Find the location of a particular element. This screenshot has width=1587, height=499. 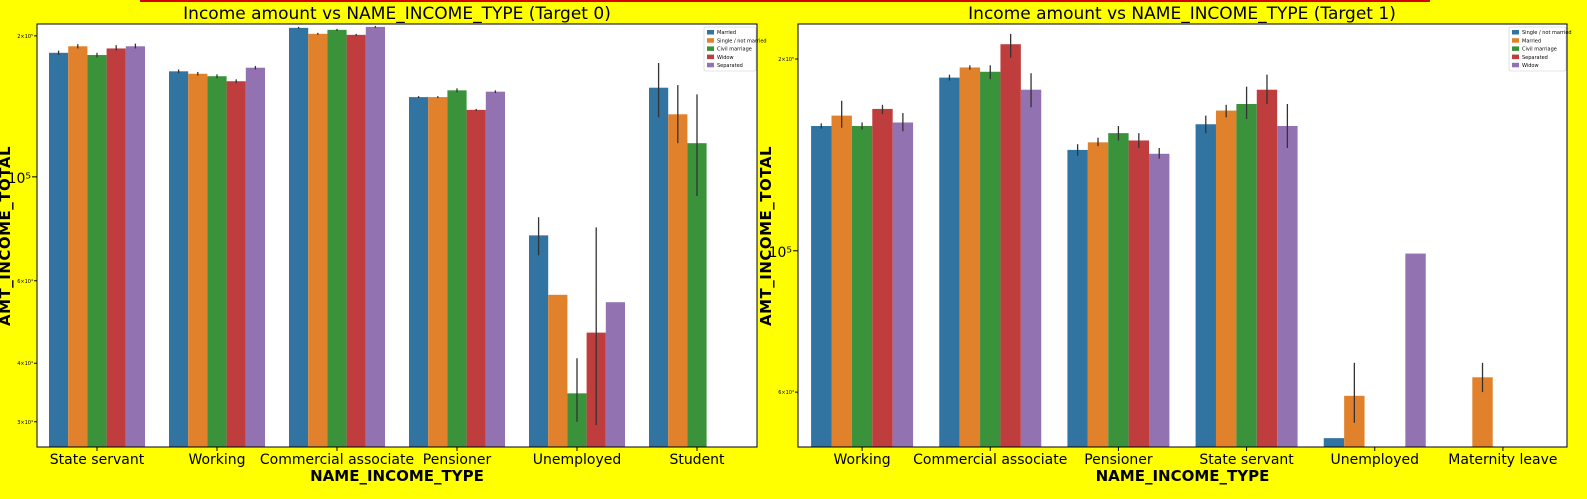

y-tick-label: 6×10⁴ is located at coordinates (786, 393).